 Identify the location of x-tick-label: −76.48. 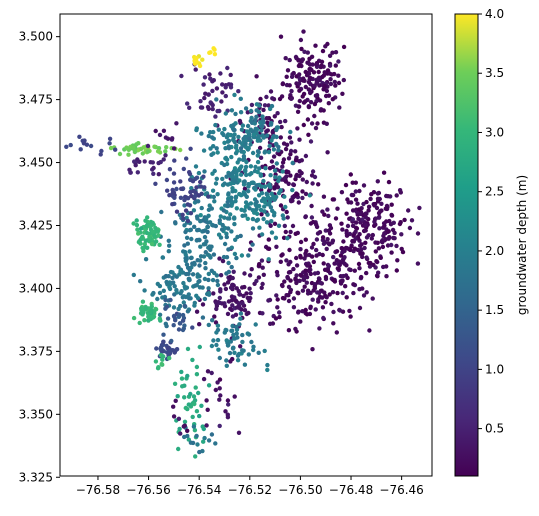
(351, 490).